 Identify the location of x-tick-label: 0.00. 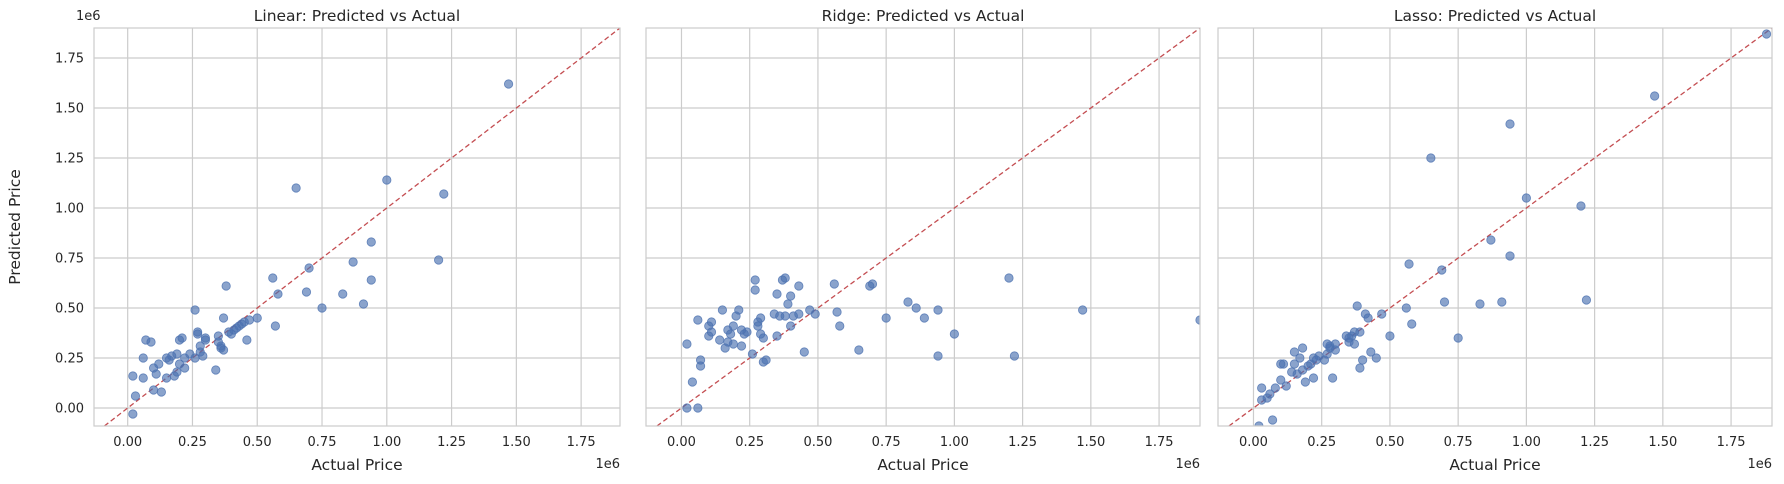
(681, 442).